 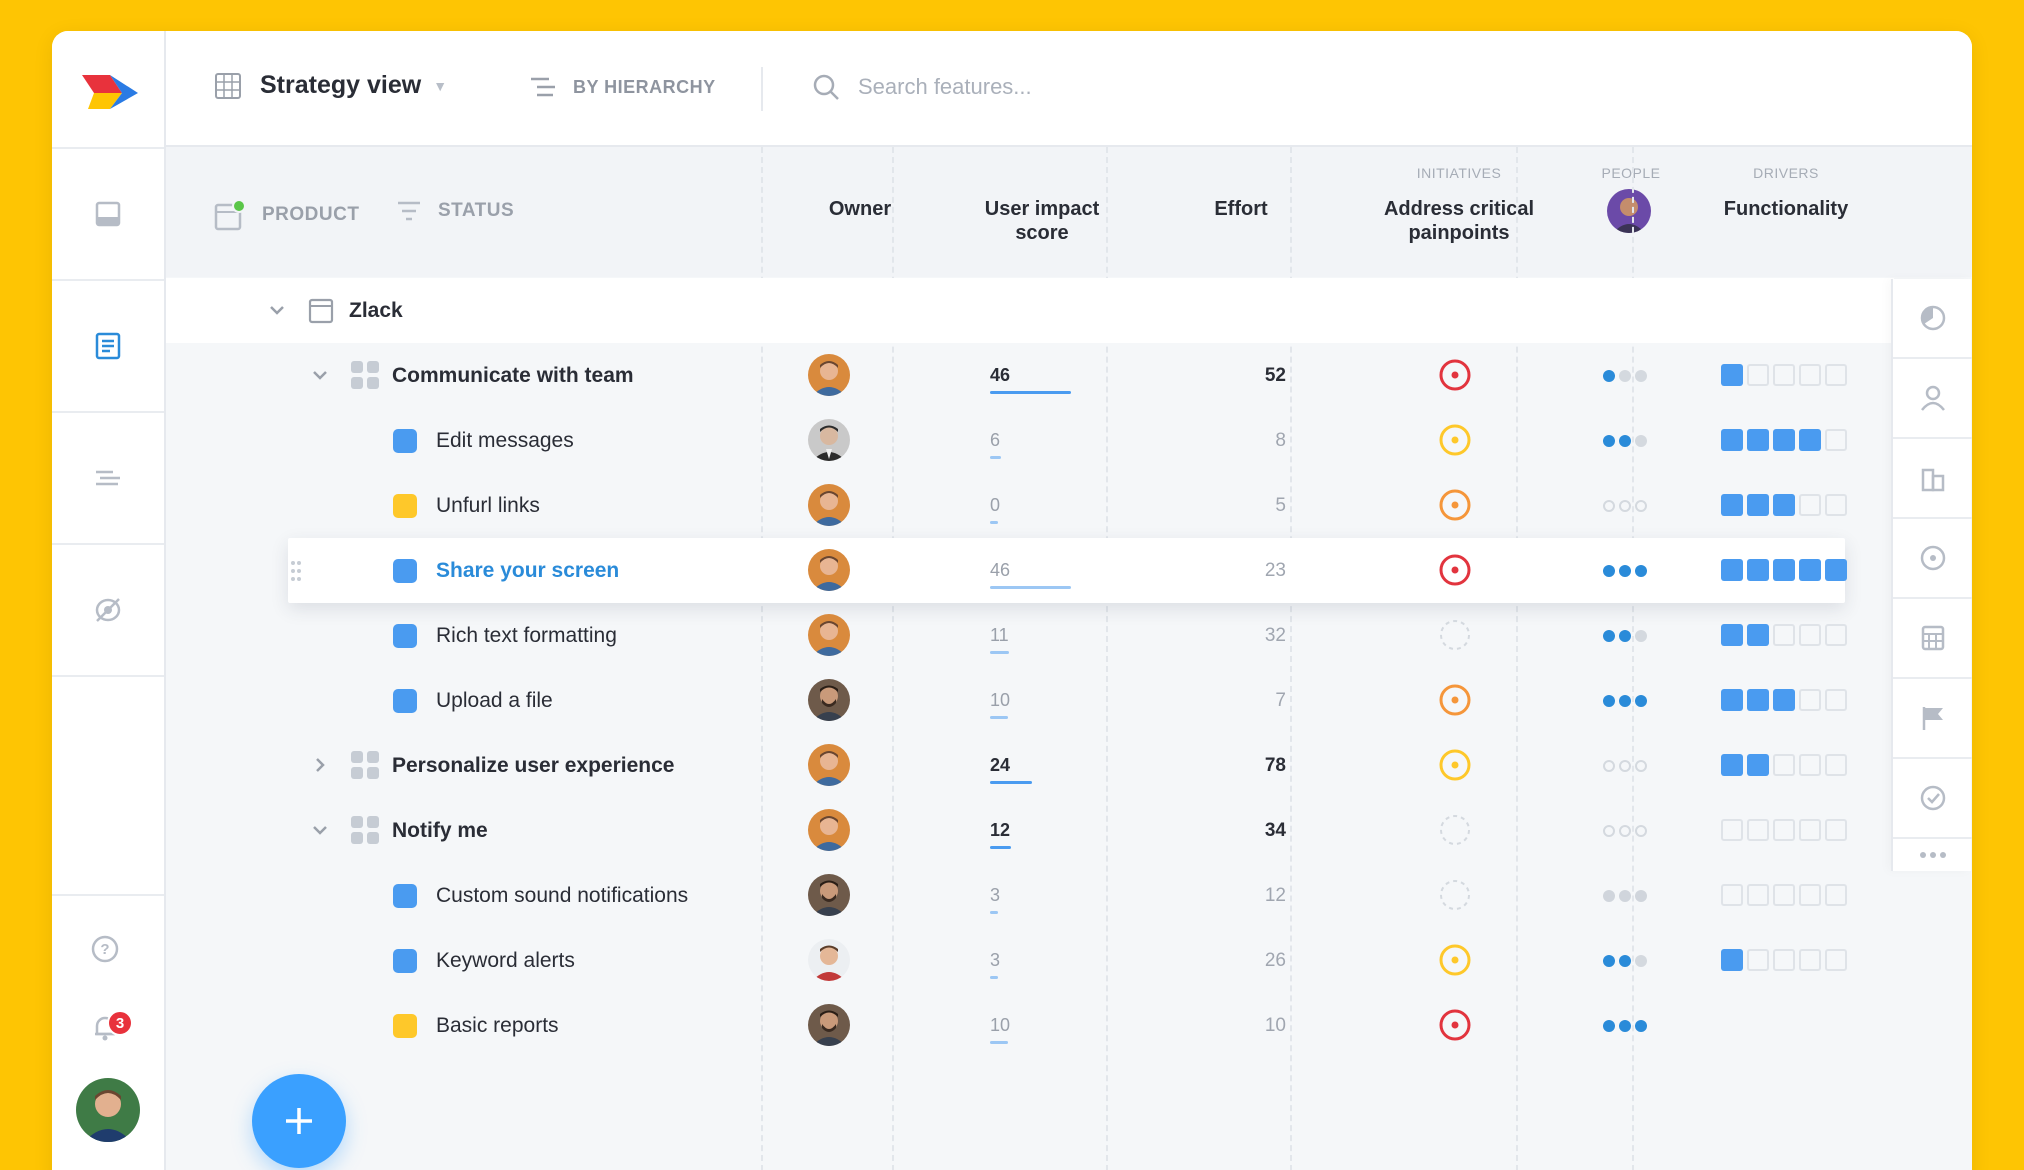 I want to click on app-logo, so click(x=110, y=90).